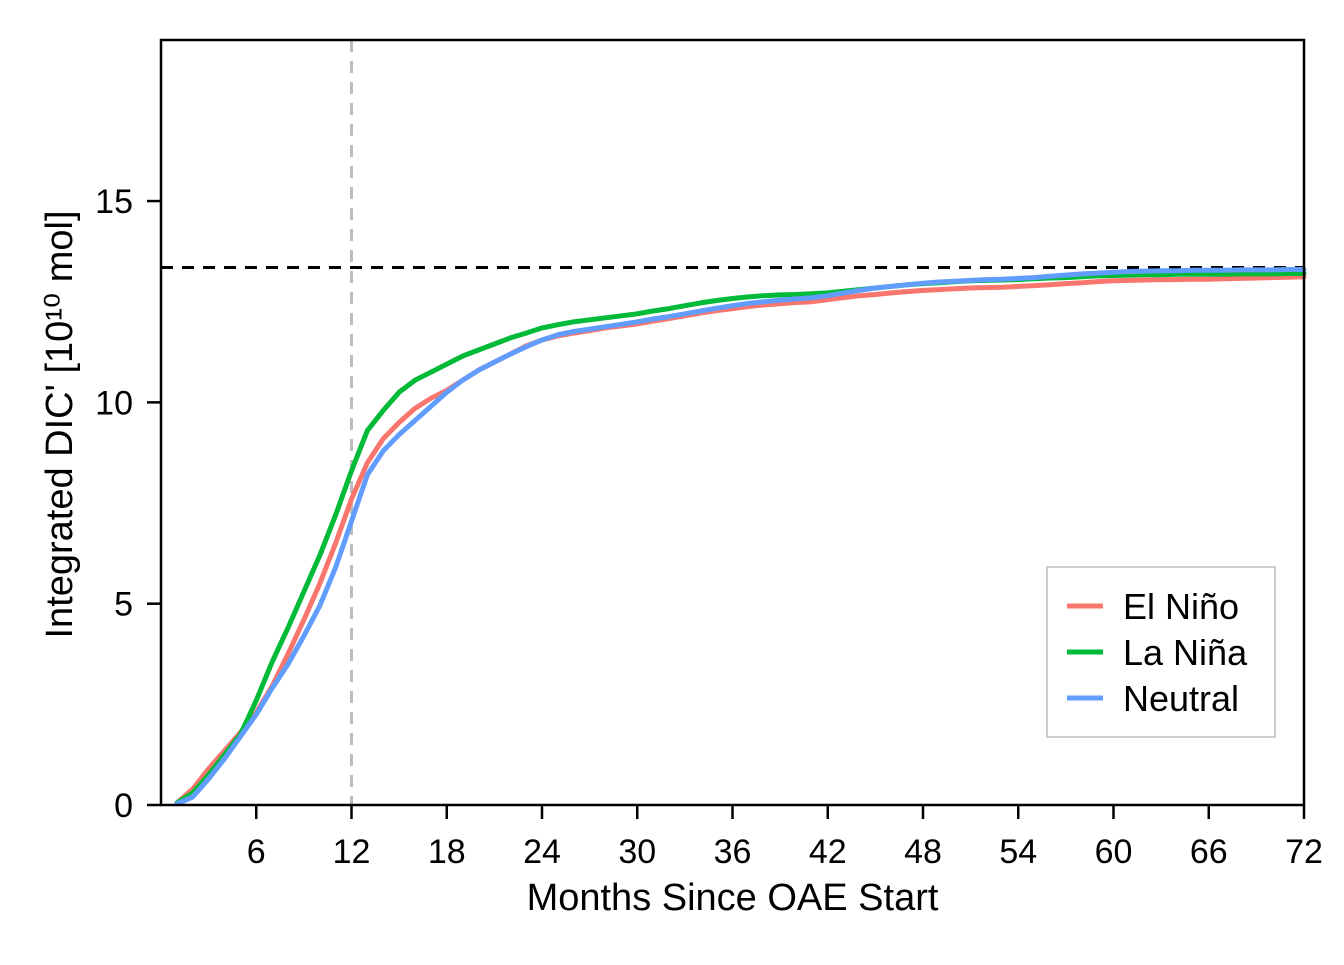 The height and width of the screenshot is (965, 1344). I want to click on y-tick-label: 0, so click(123, 806).